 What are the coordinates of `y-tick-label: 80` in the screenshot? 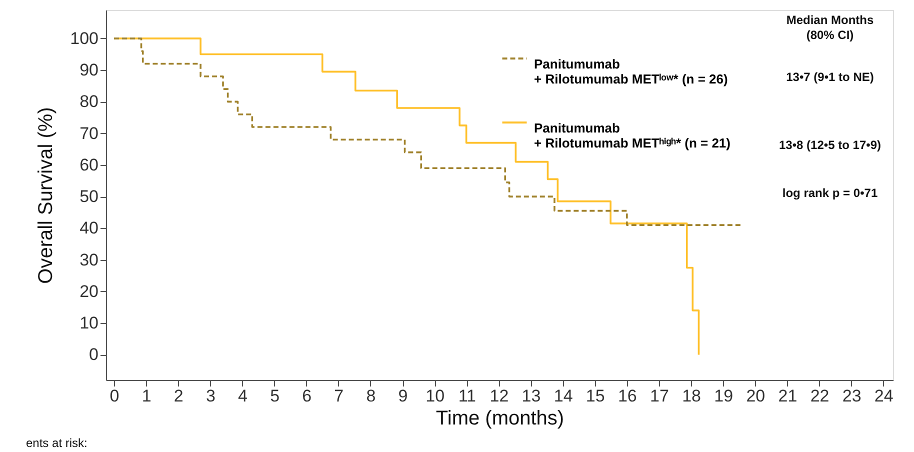 It's located at (89, 102).